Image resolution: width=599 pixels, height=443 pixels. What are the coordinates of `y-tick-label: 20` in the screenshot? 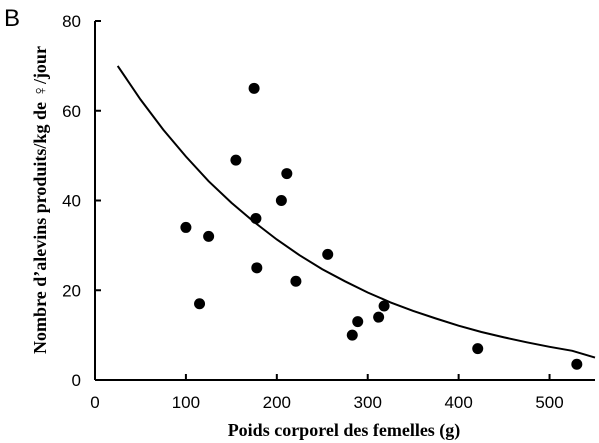 It's located at (71, 290).